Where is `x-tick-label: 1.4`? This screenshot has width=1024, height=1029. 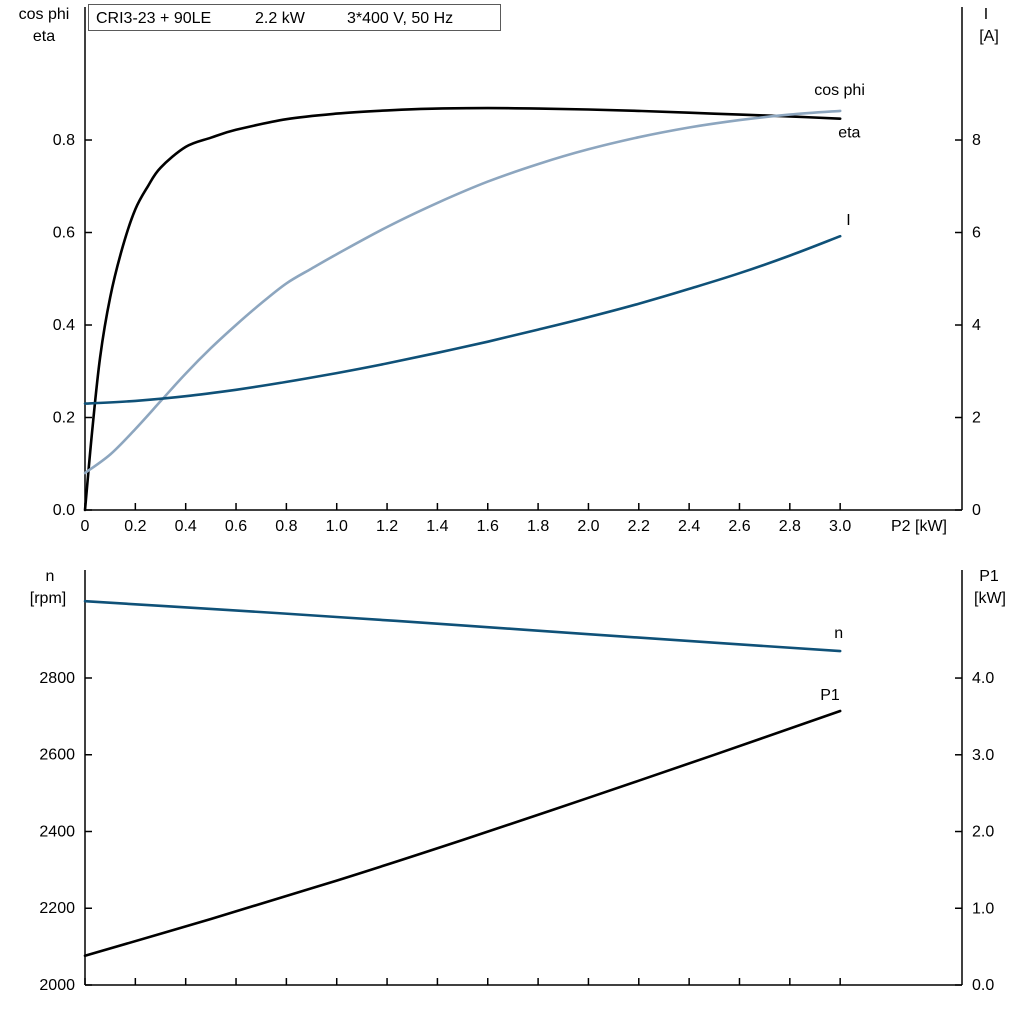
x-tick-label: 1.4 is located at coordinates (437, 526).